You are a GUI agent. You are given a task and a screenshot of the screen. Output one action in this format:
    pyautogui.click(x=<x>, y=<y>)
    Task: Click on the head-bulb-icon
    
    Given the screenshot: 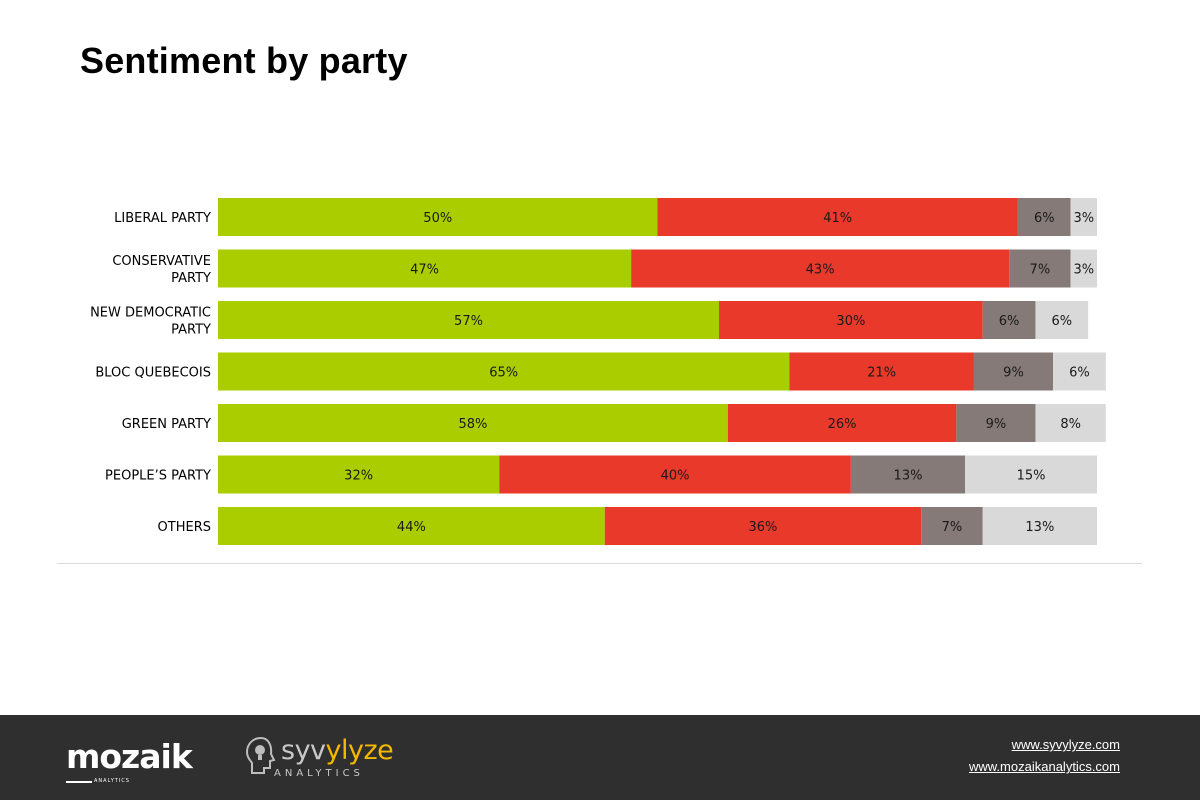 What is the action you would take?
    pyautogui.click(x=260, y=755)
    